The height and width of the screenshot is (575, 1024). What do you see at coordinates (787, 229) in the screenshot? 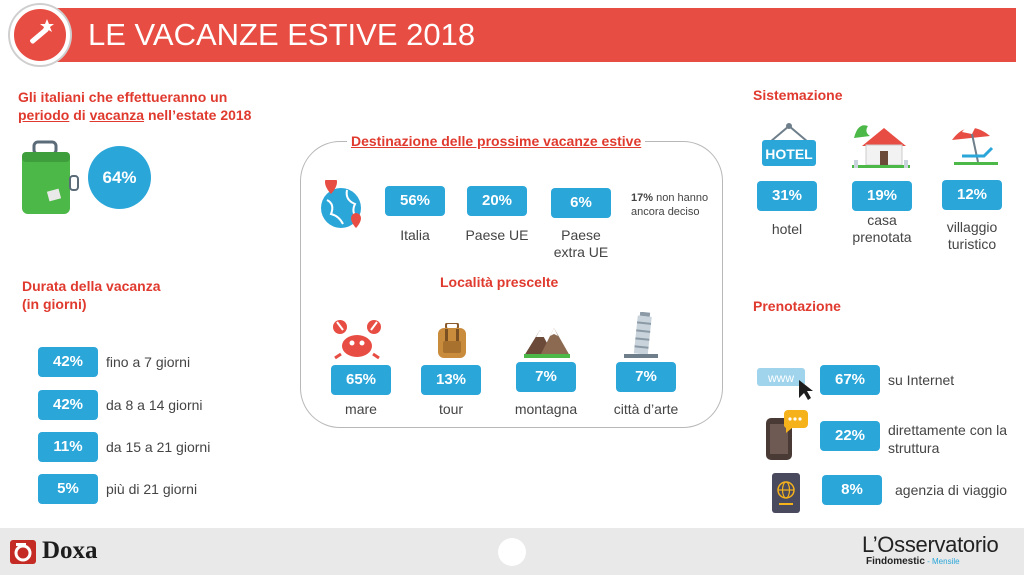
I see `accommodation-label: hotel` at bounding box center [787, 229].